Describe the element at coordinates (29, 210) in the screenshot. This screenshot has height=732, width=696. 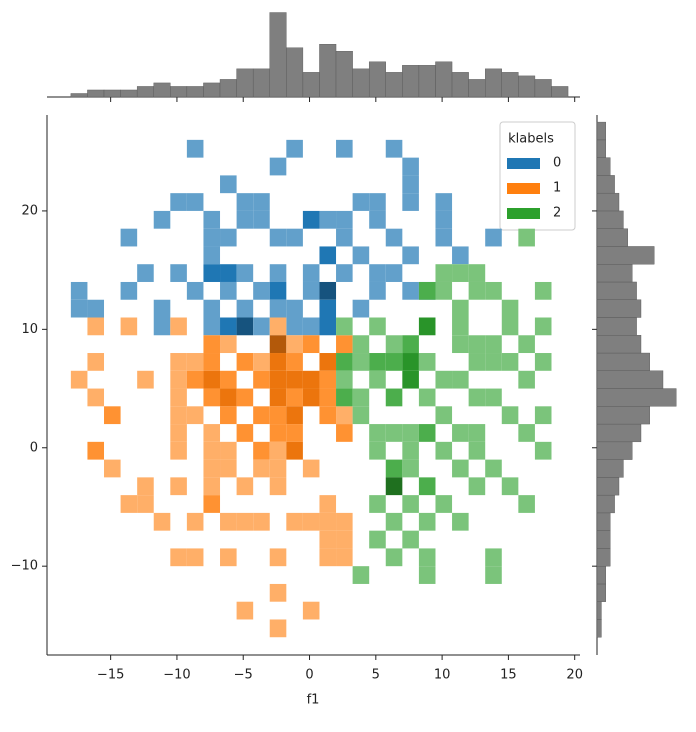
I see `y-tick-label: 20` at that location.